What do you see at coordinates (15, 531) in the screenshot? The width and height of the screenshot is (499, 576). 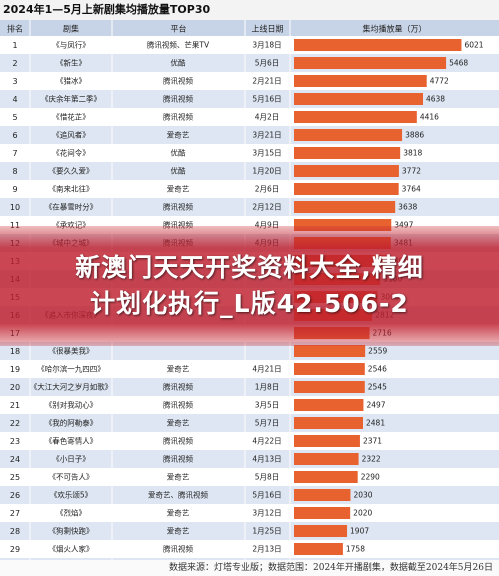 I see `rank-label: 28` at bounding box center [15, 531].